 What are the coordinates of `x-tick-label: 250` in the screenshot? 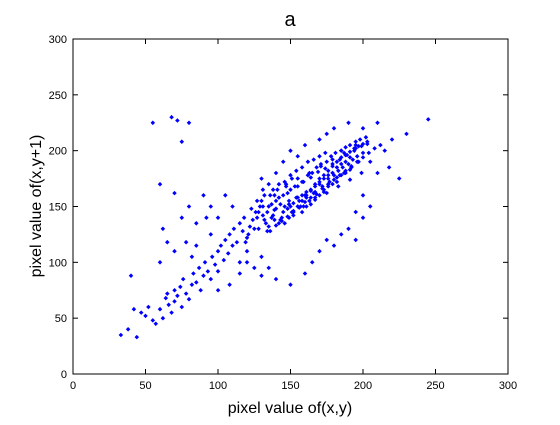 It's located at (435, 386).